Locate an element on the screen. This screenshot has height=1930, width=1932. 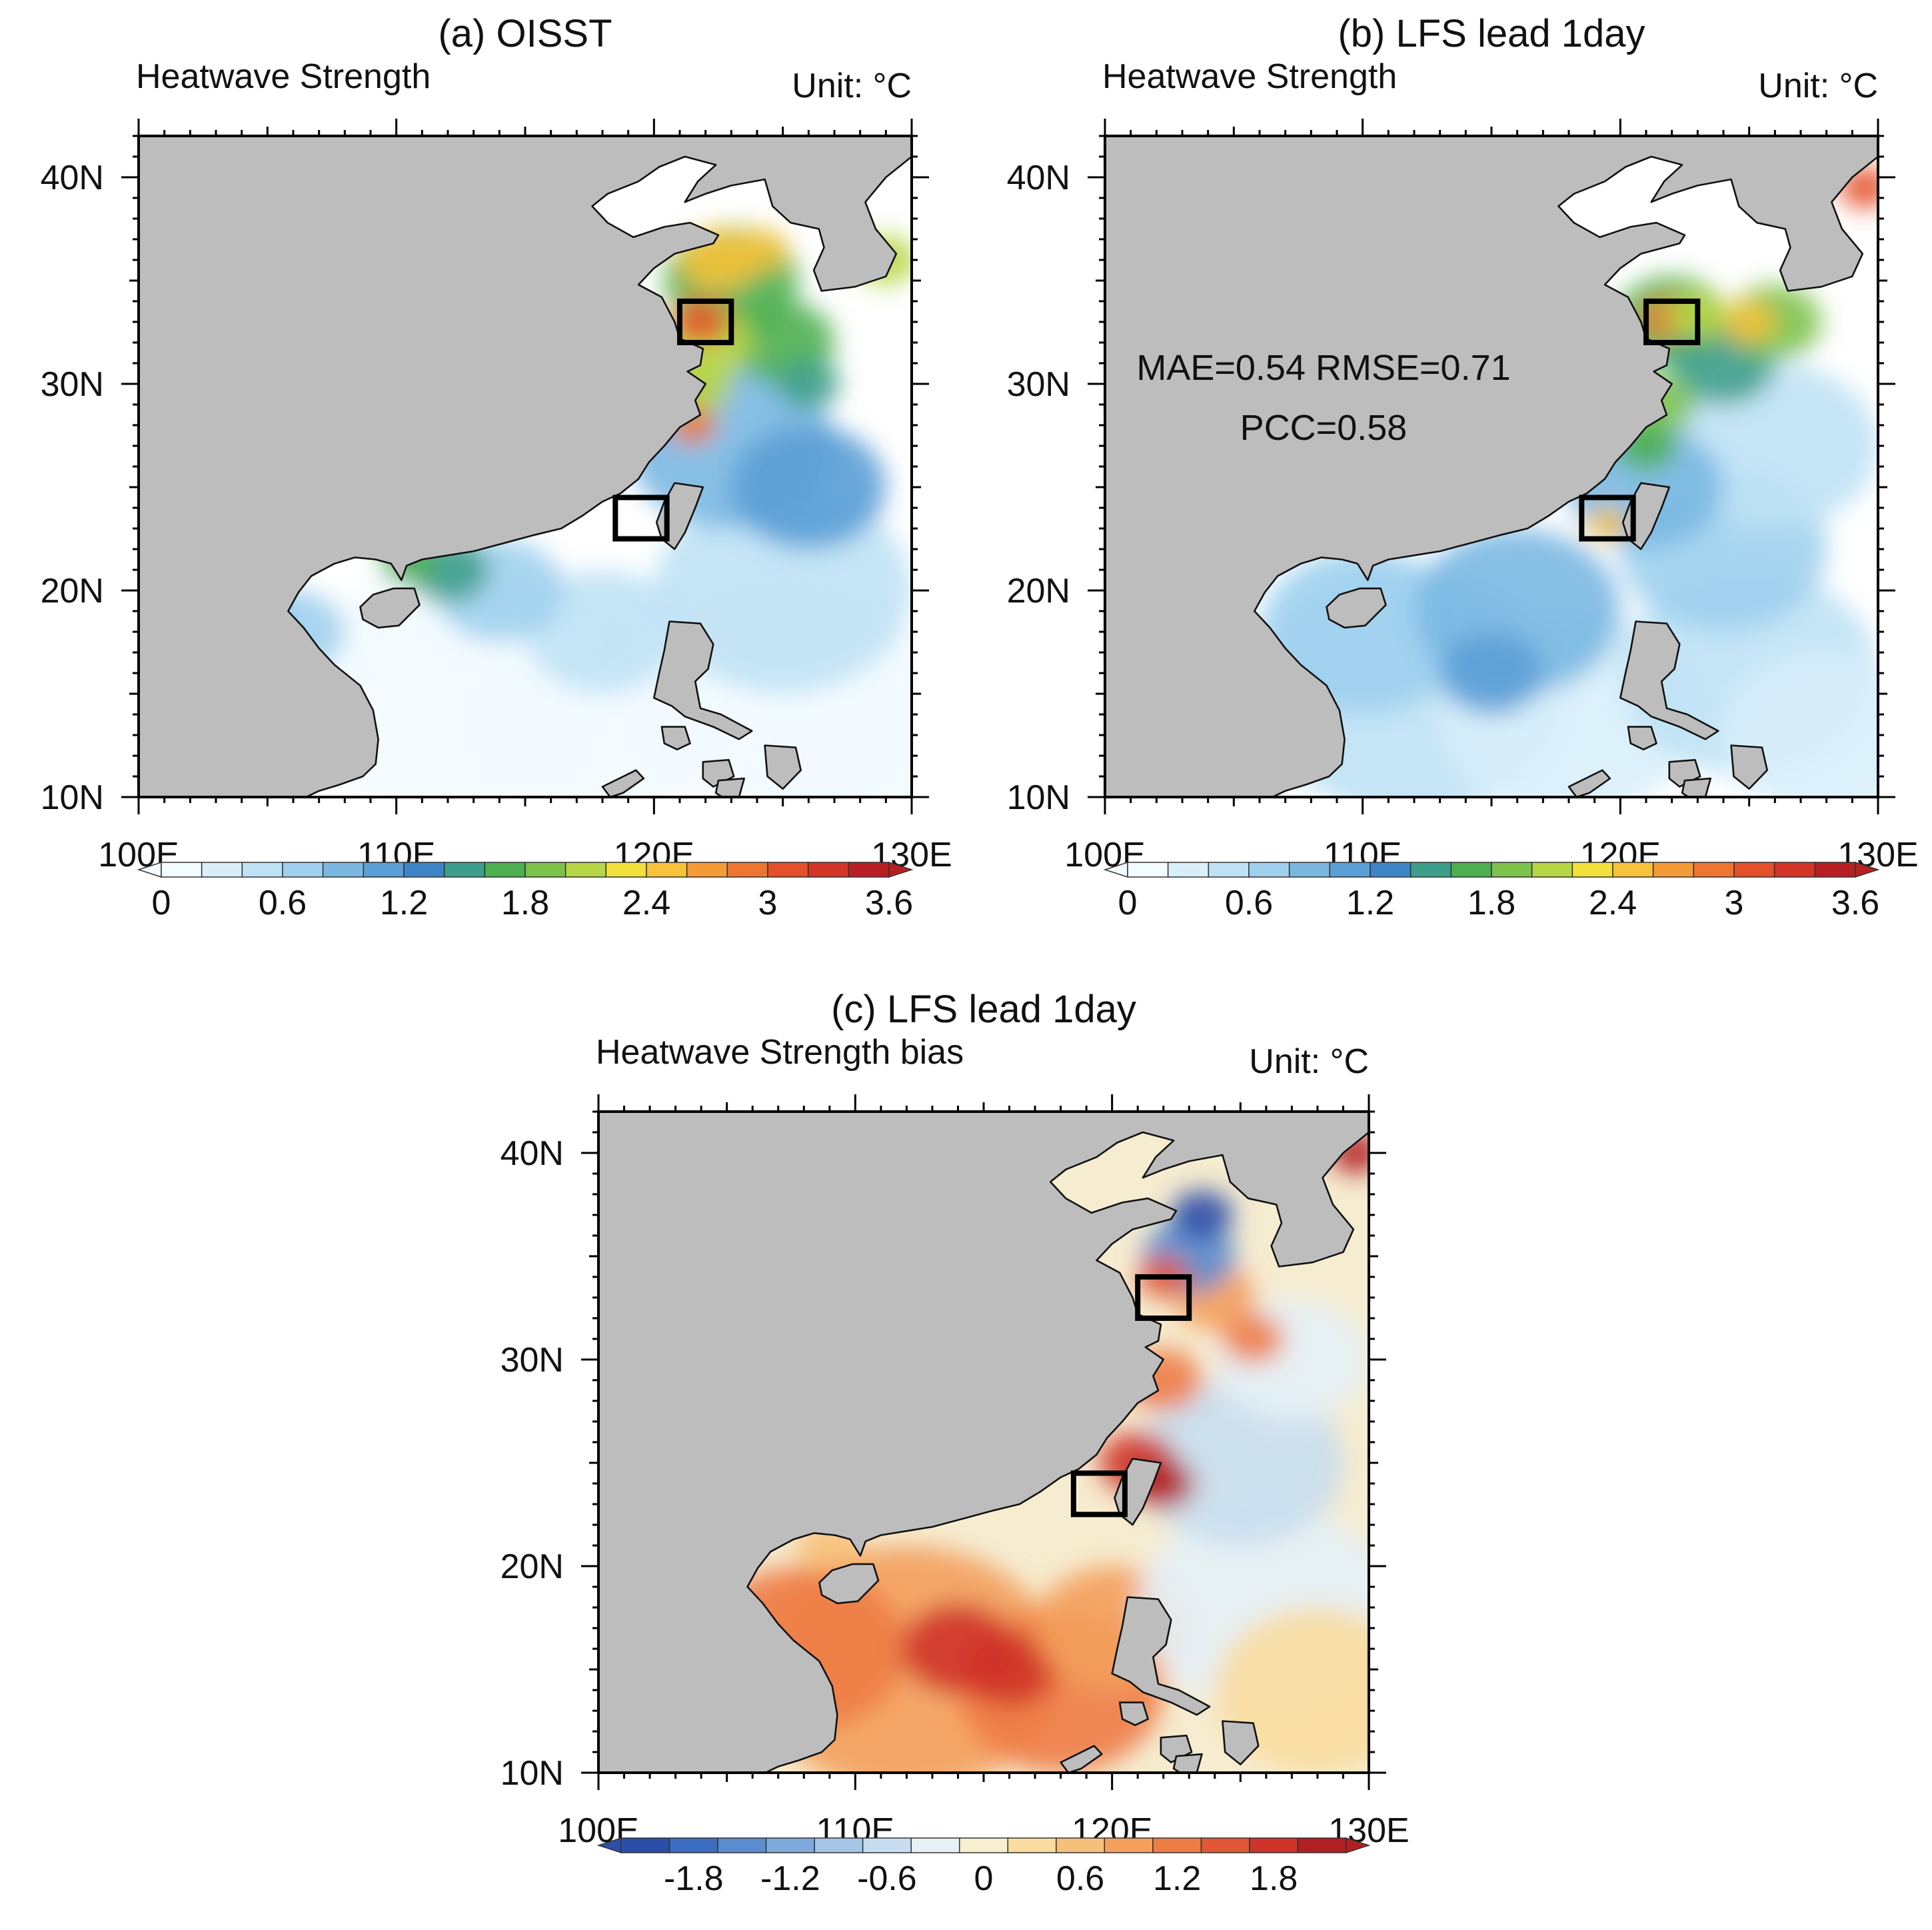
stats-line-2: PCC=0.58 is located at coordinates (1324, 428).